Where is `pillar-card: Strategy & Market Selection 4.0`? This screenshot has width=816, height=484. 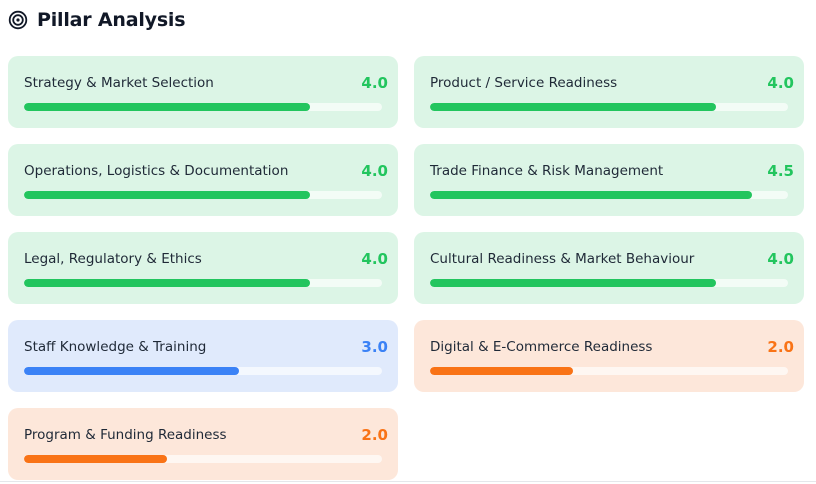
pillar-card: Strategy & Market Selection 4.0 is located at coordinates (203, 92).